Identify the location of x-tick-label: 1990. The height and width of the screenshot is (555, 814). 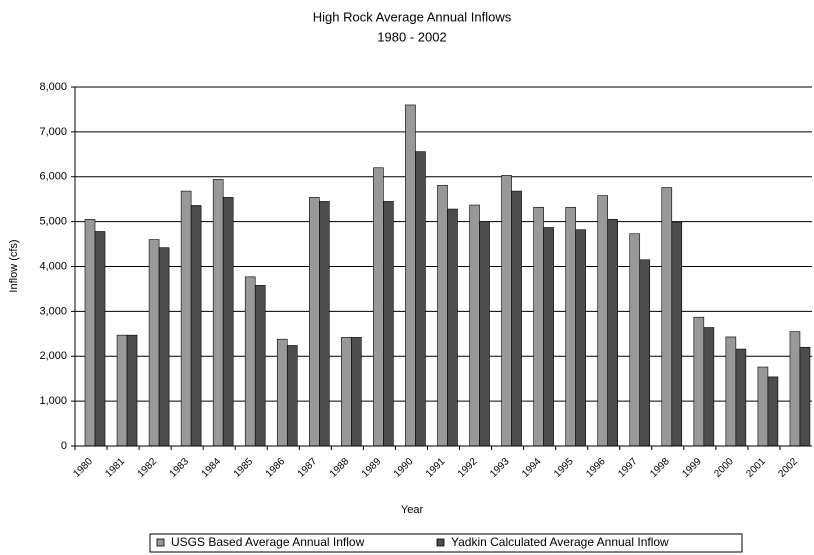
(404, 468).